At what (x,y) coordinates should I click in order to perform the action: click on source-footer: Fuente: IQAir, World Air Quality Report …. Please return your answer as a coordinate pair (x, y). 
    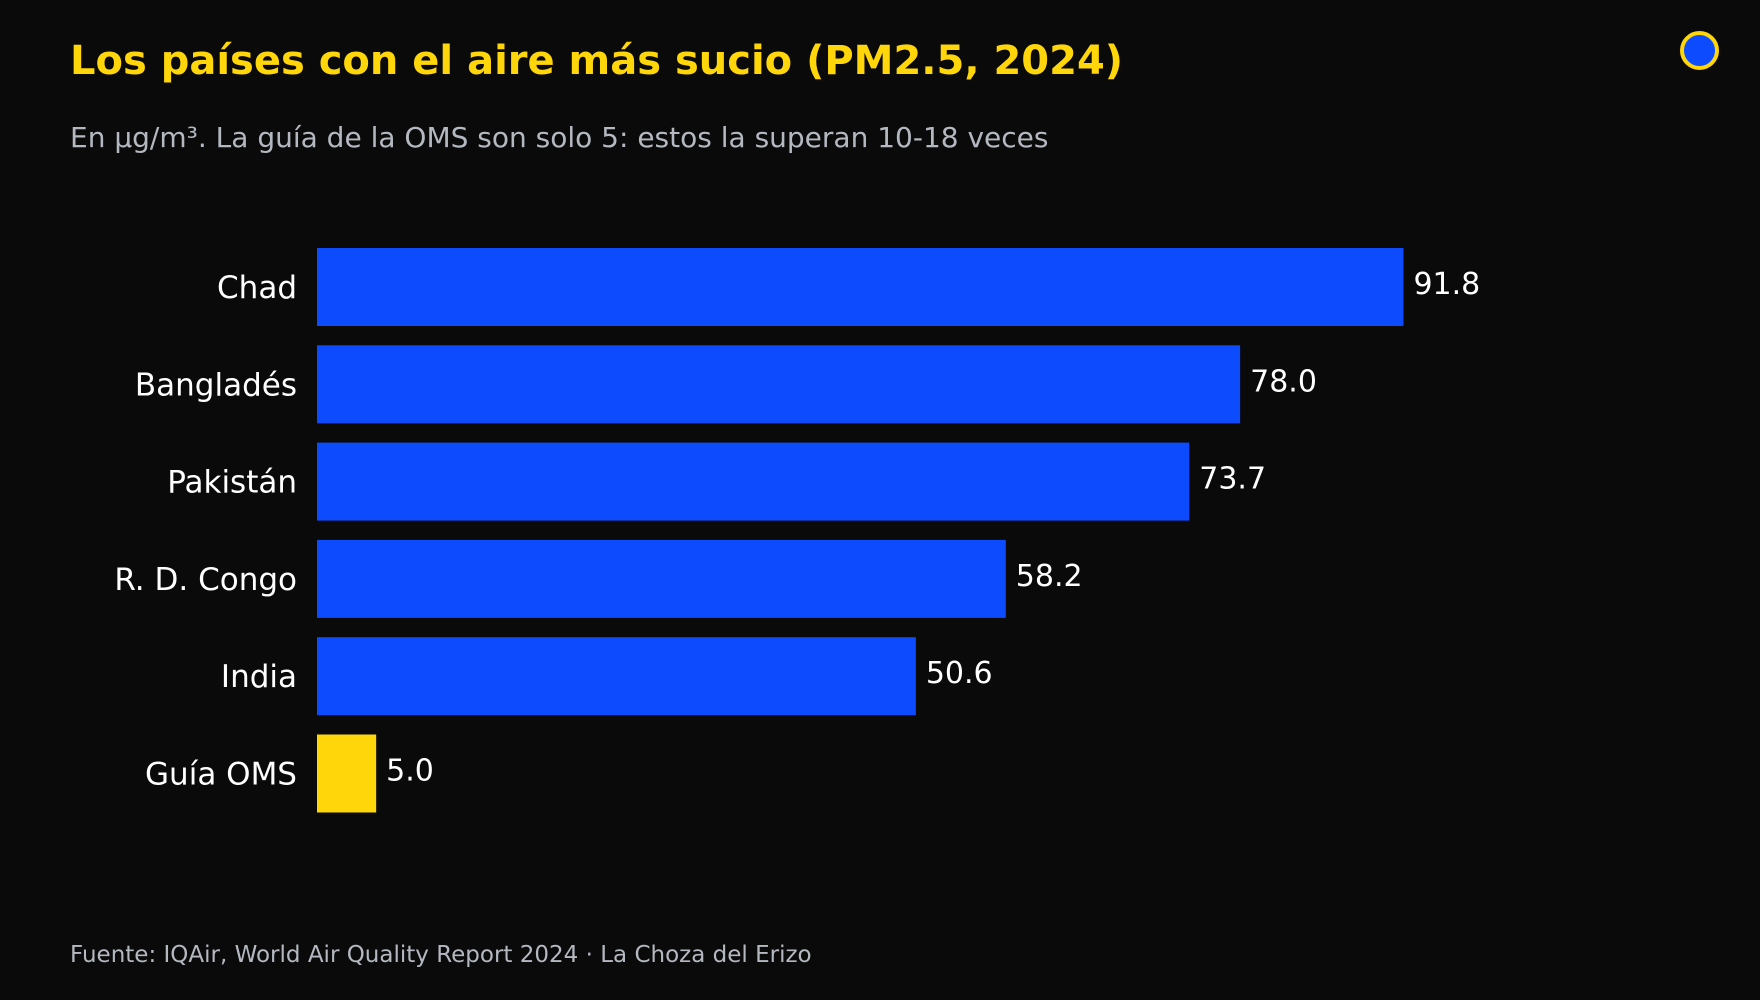
    Looking at the image, I should click on (441, 955).